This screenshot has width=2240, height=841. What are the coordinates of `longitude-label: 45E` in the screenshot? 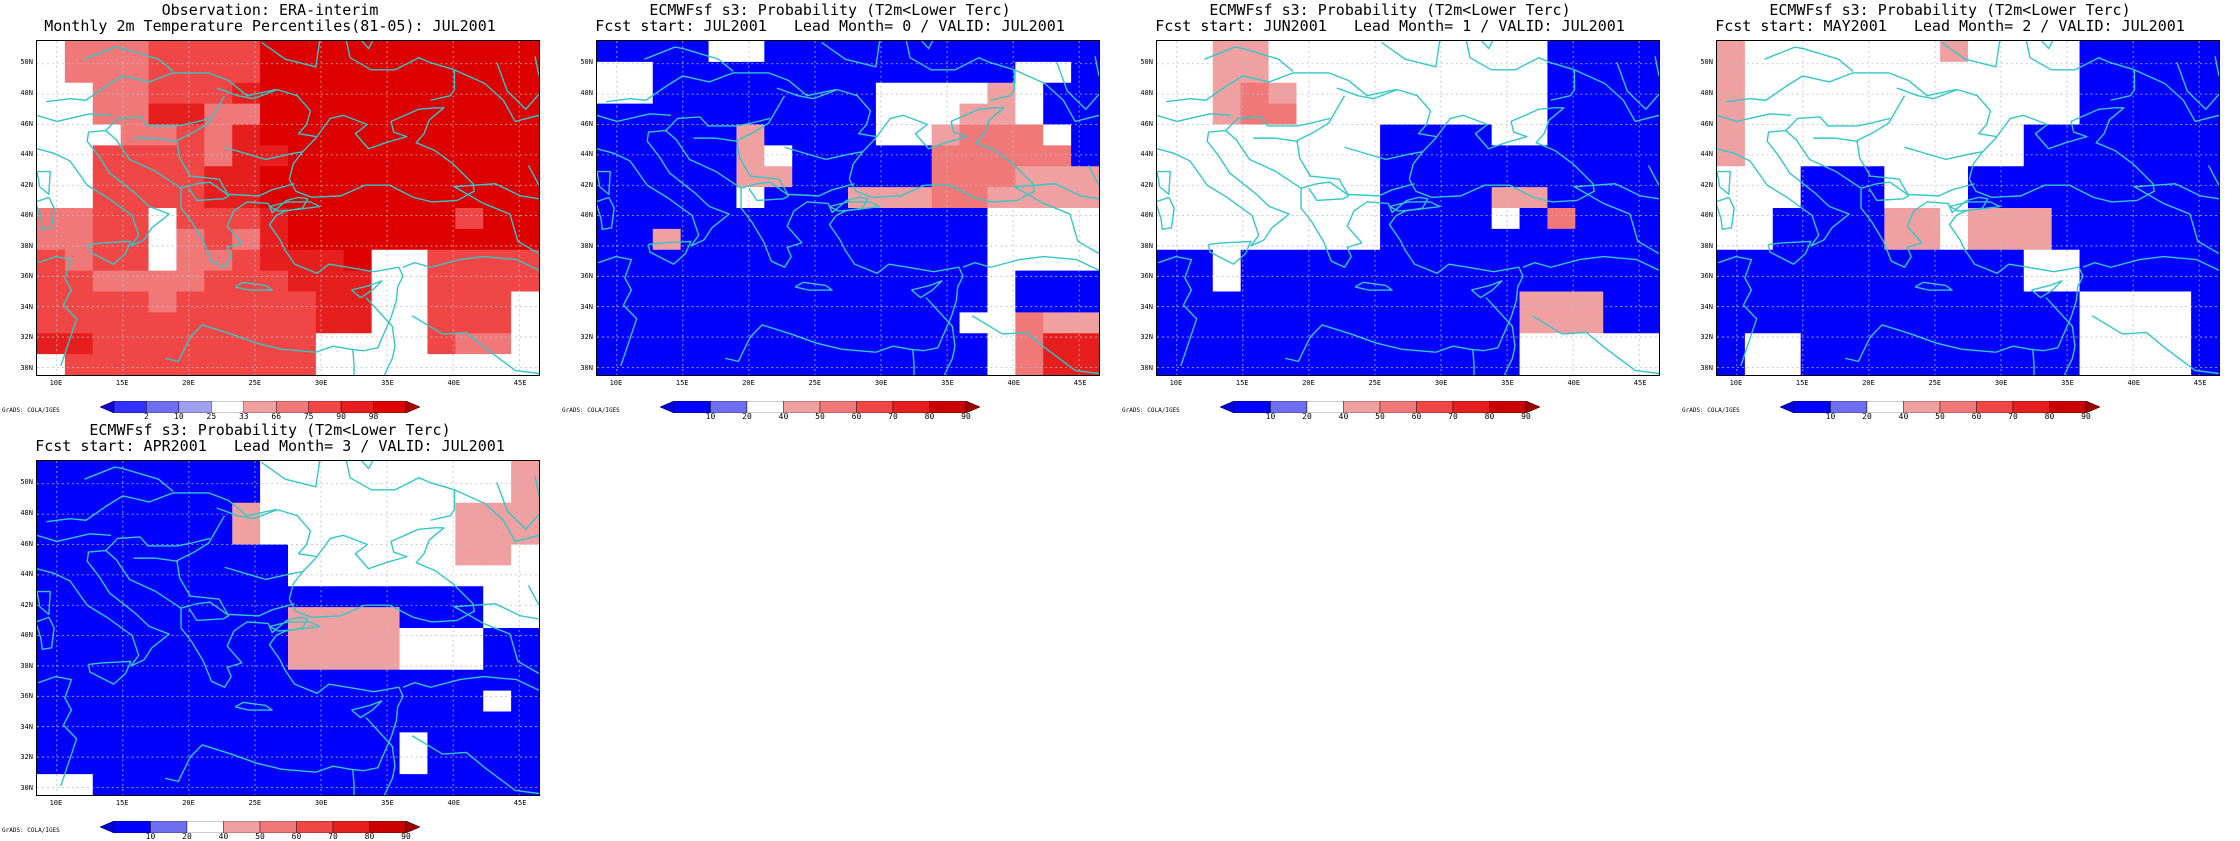 It's located at (520, 803).